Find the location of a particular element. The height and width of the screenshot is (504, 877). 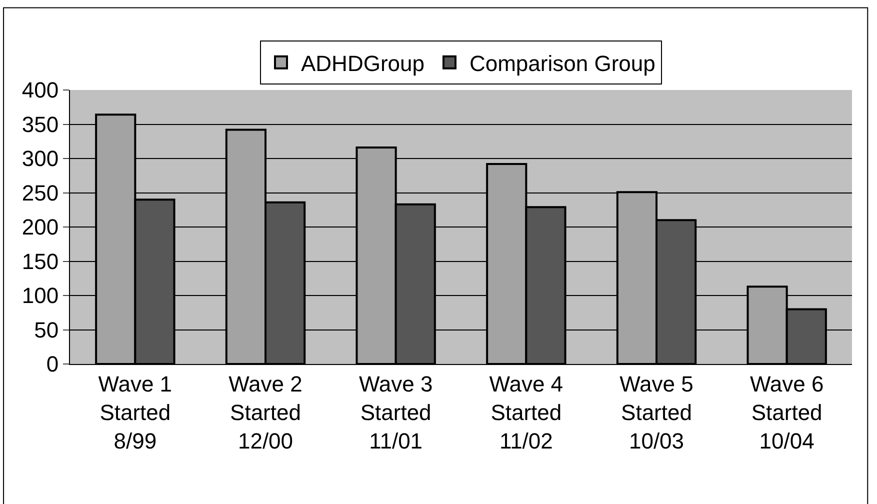

y-tick-label: 300 is located at coordinates (40, 159).